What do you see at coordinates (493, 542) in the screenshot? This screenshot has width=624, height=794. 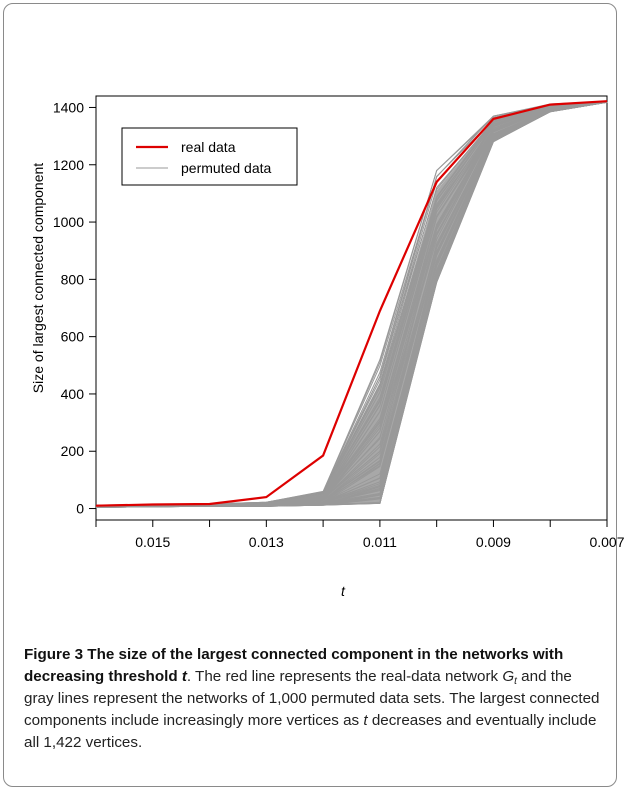 I see `x-tick-label: 0.009` at bounding box center [493, 542].